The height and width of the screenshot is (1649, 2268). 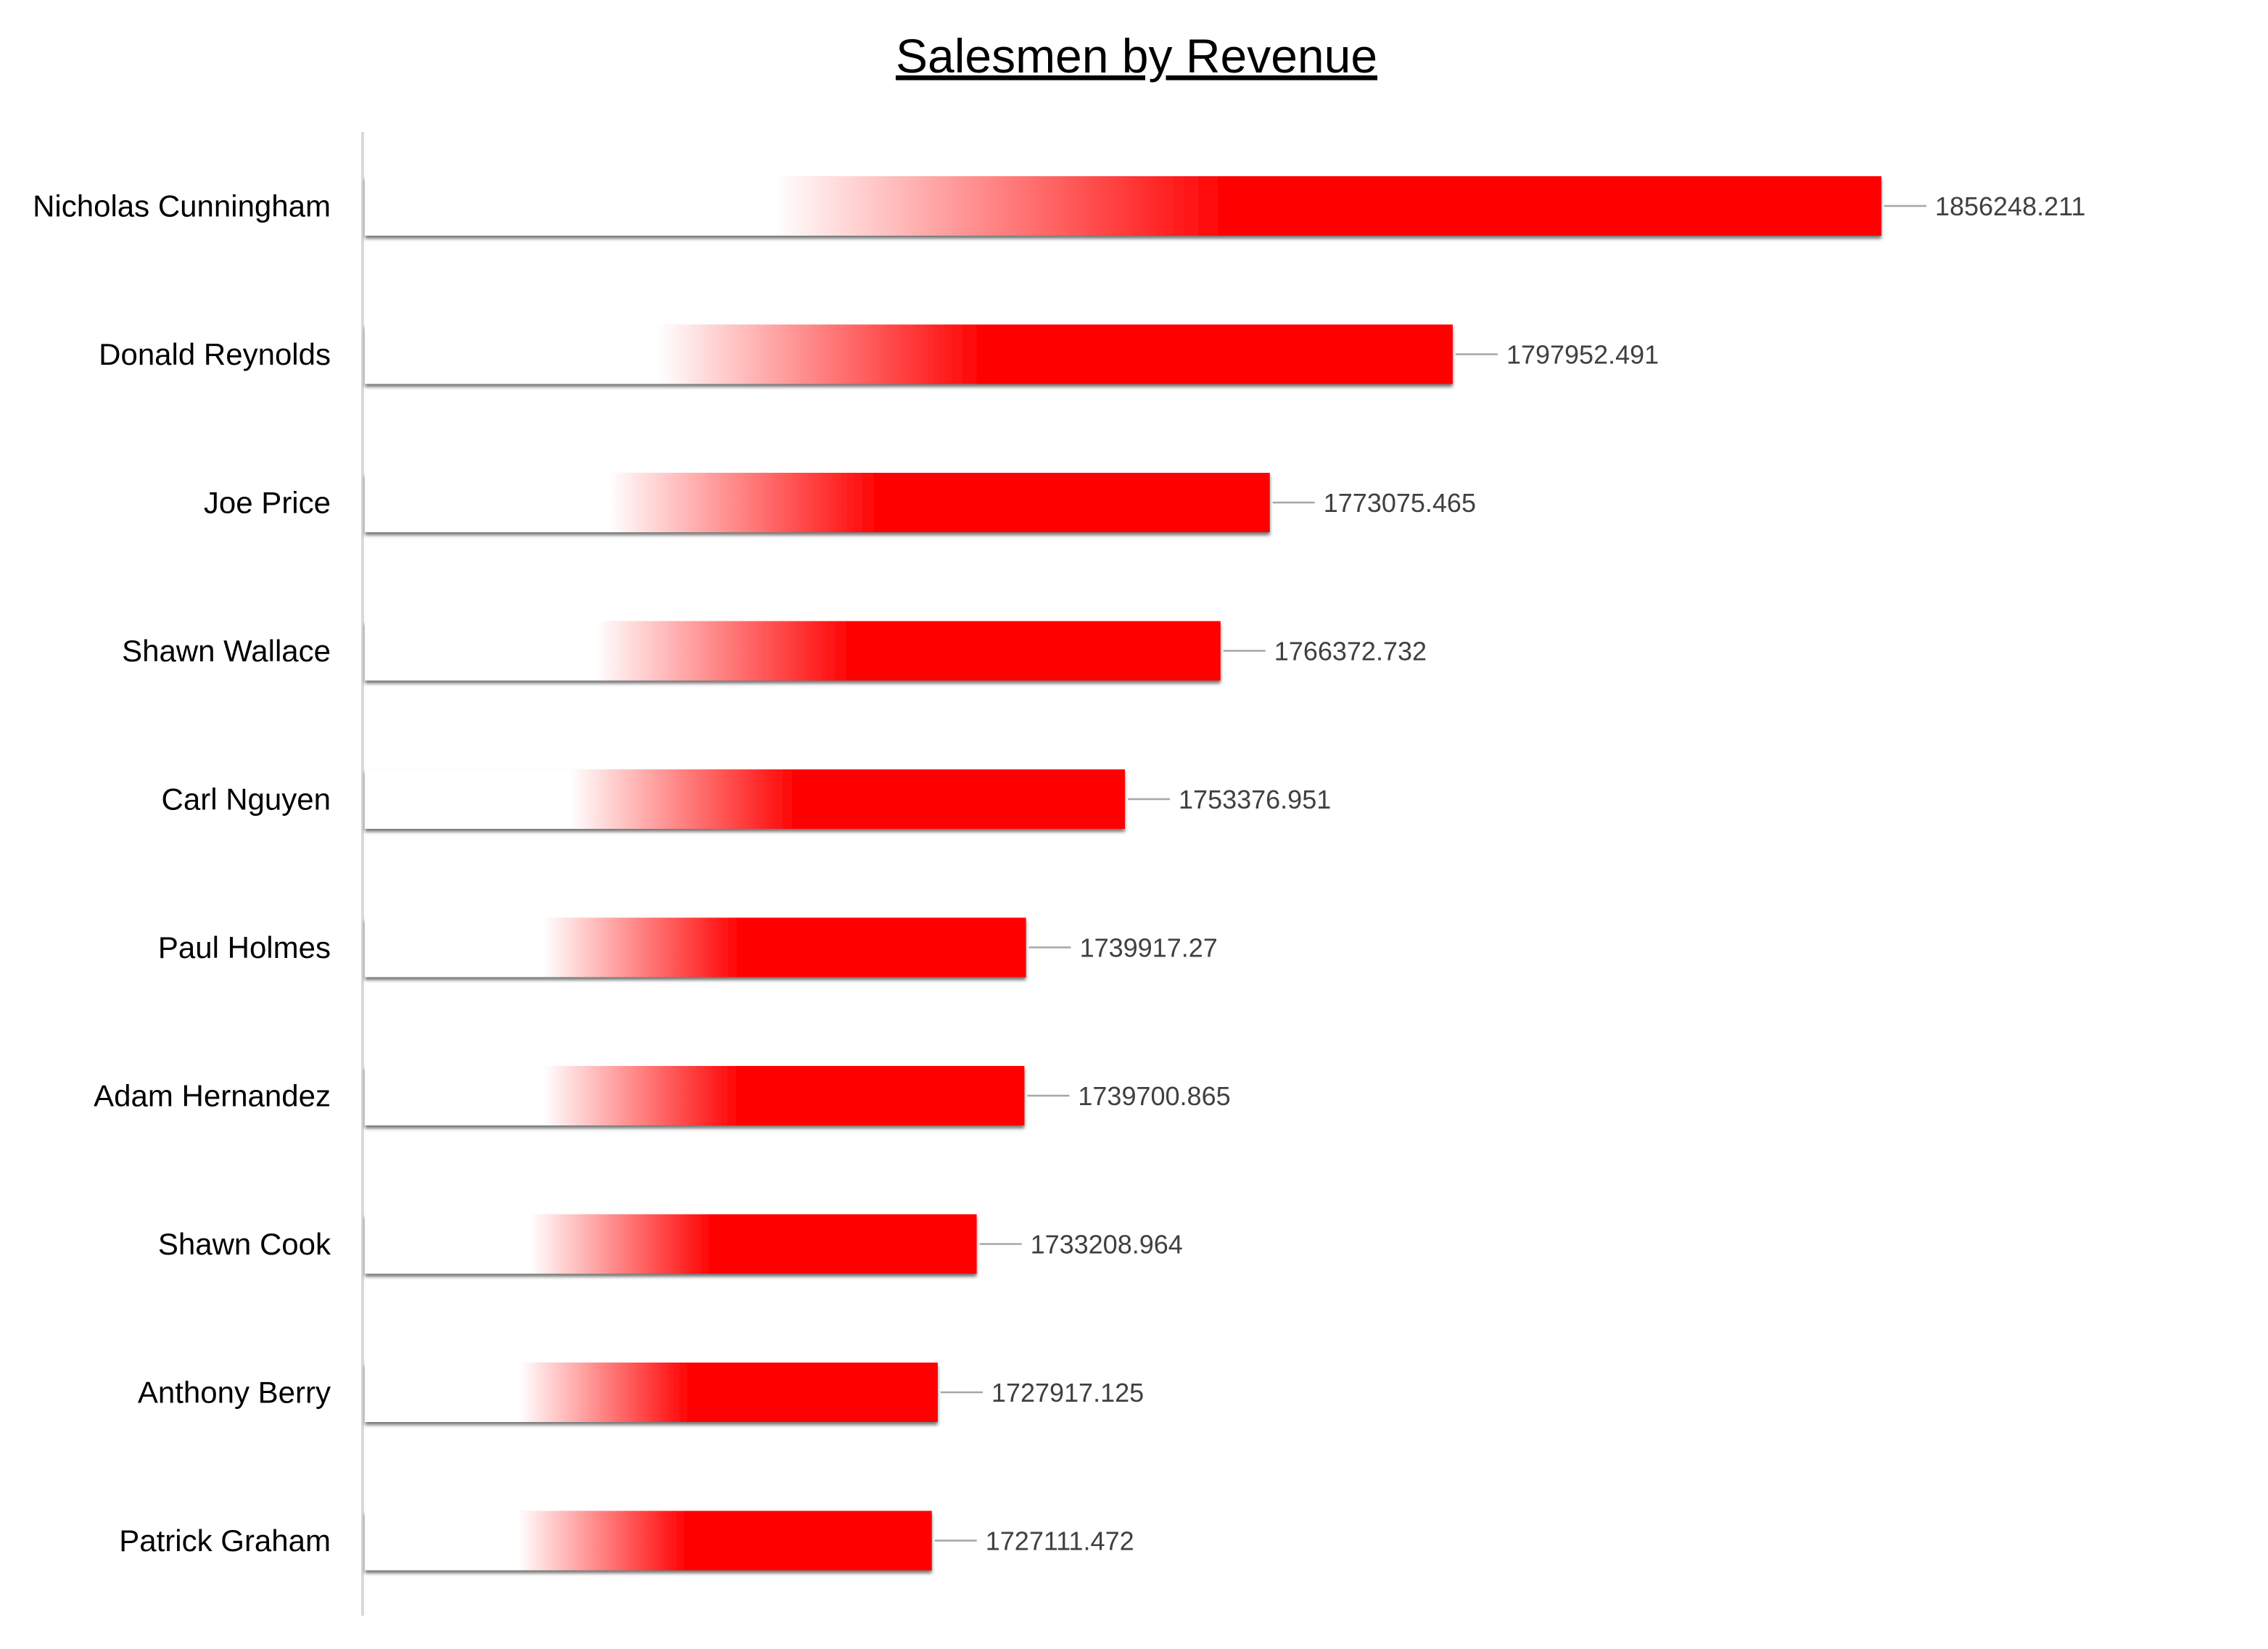 I want to click on category-label: Paul Holmes, so click(x=244, y=947).